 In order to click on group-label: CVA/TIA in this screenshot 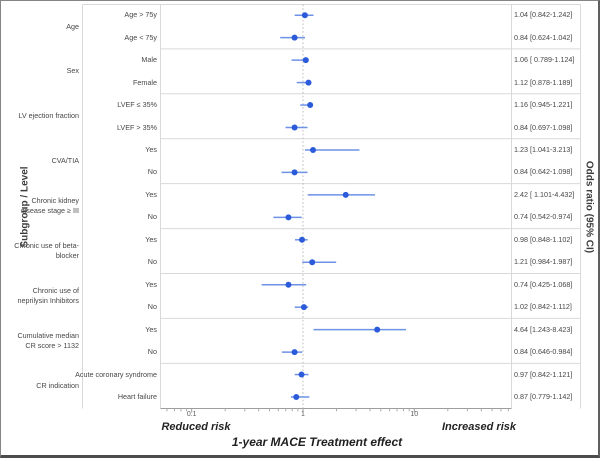, I will do `click(65, 161)`.